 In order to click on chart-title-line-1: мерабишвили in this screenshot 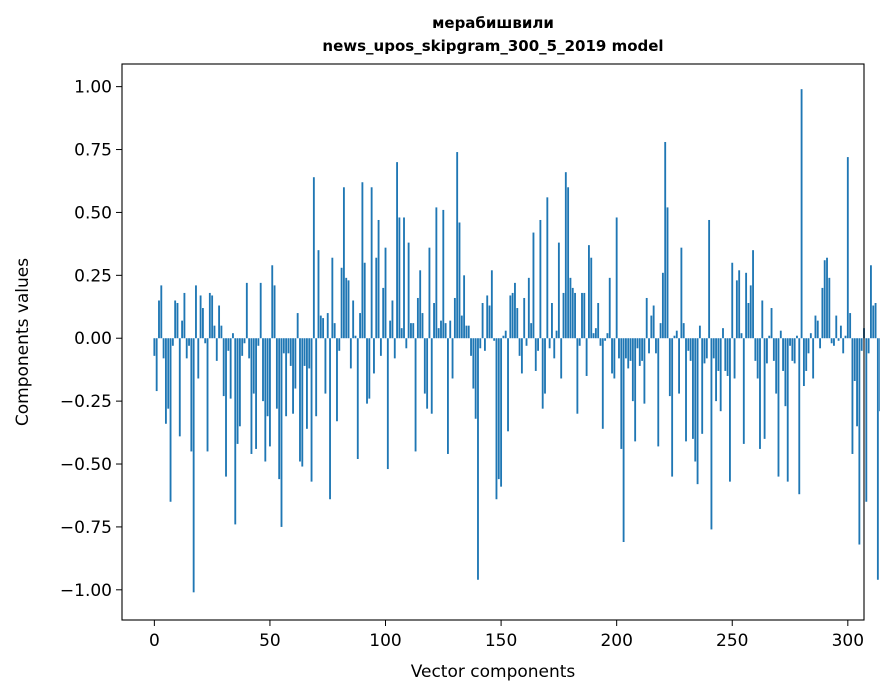, I will do `click(493, 23)`.